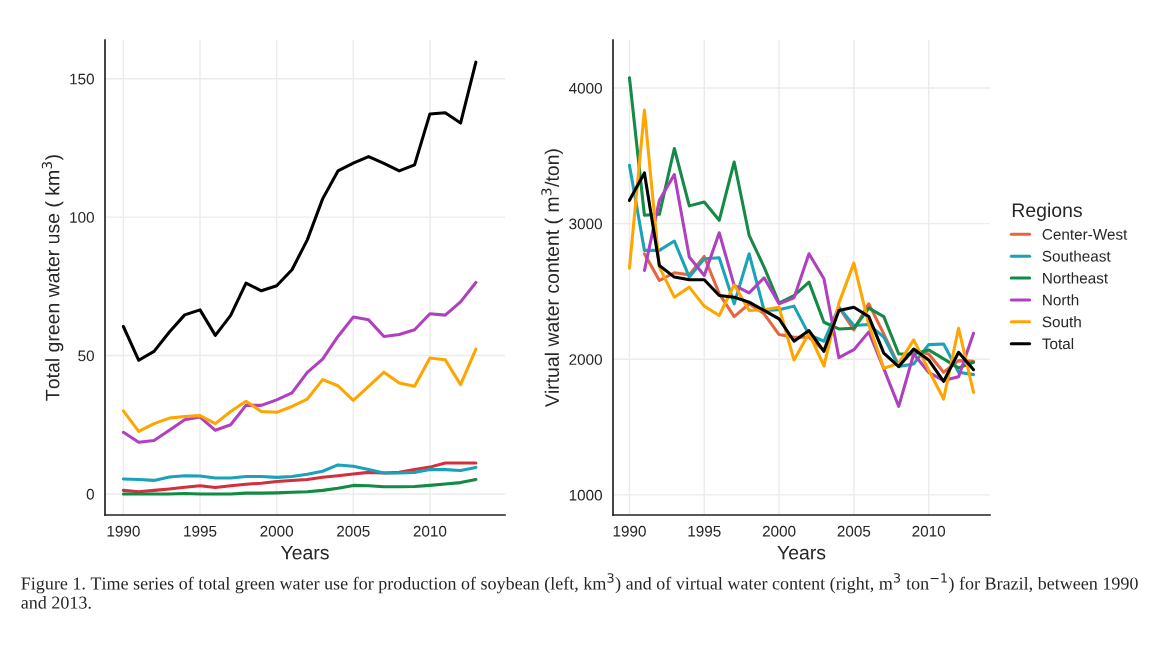 The height and width of the screenshot is (655, 1153). I want to click on y-tick-label: 50, so click(86, 356).